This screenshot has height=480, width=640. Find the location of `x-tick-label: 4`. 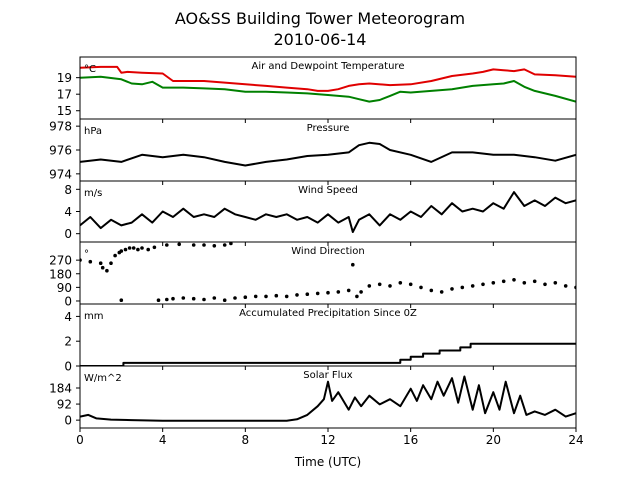

x-tick-label: 4 is located at coordinates (163, 440).